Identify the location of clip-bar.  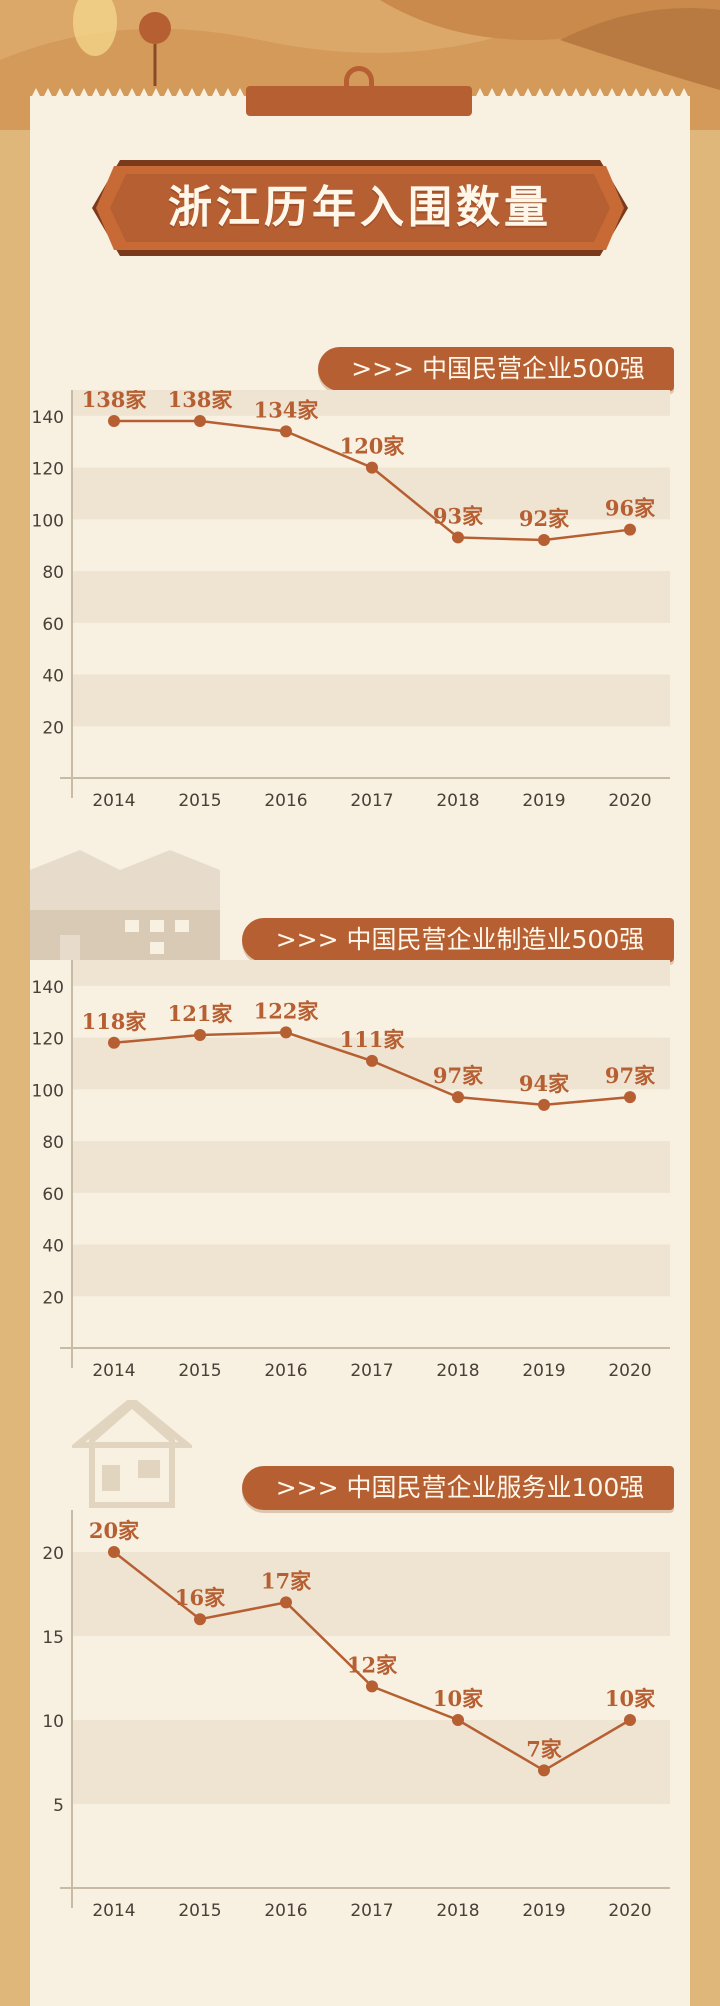
(359, 101).